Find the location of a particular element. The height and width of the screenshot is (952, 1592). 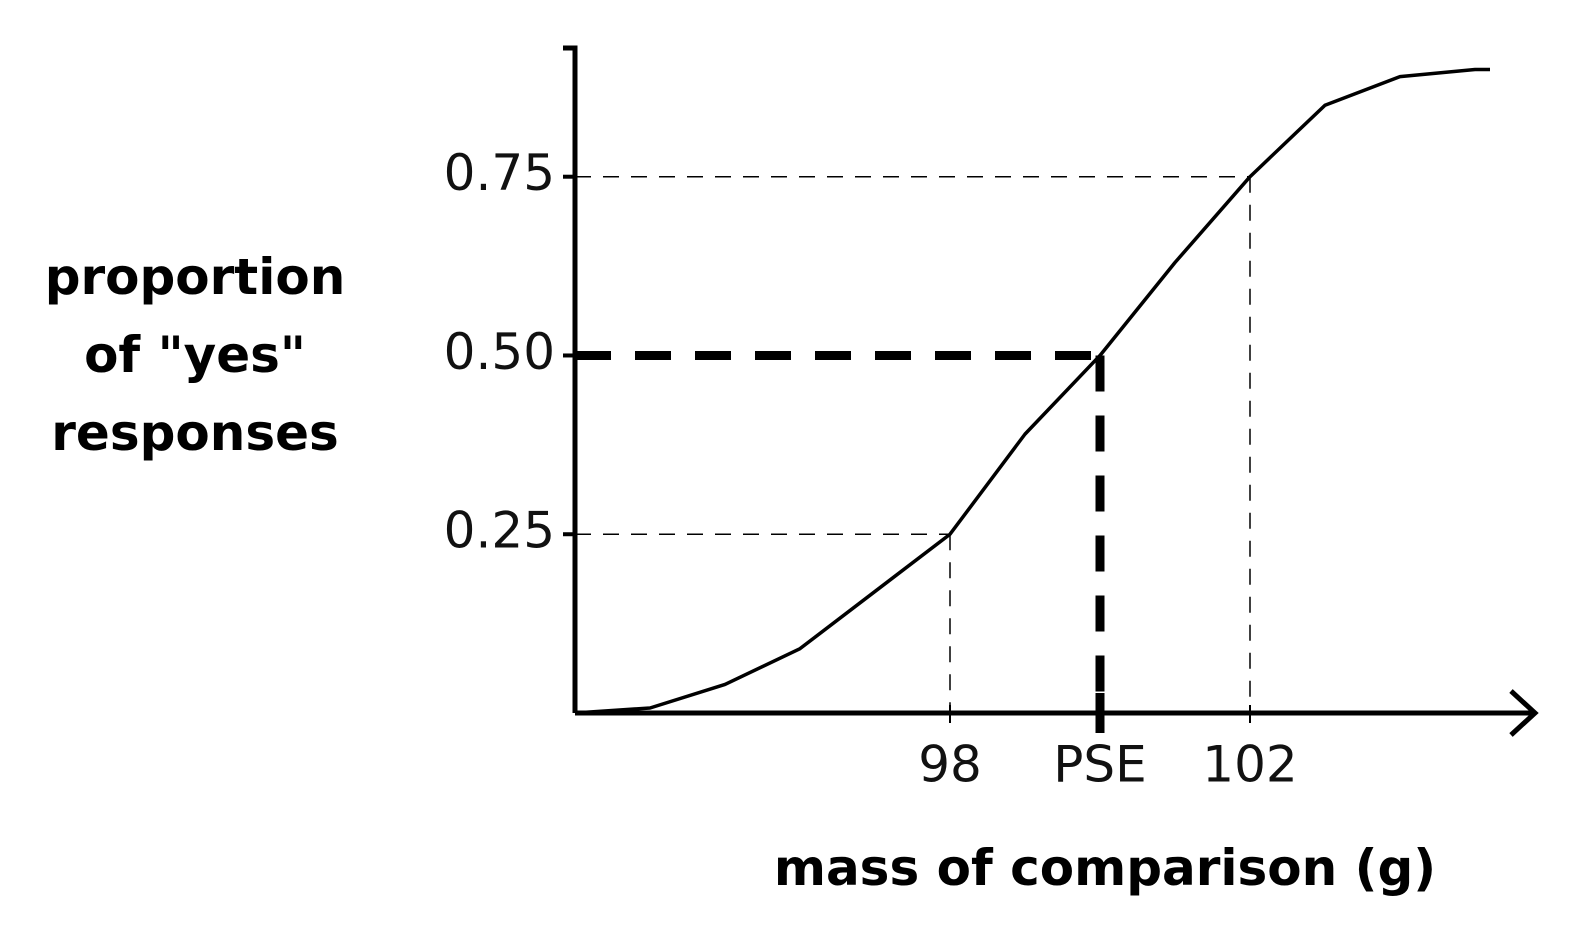

x-axis-label: mass of comparison (g) is located at coordinates (1105, 868).